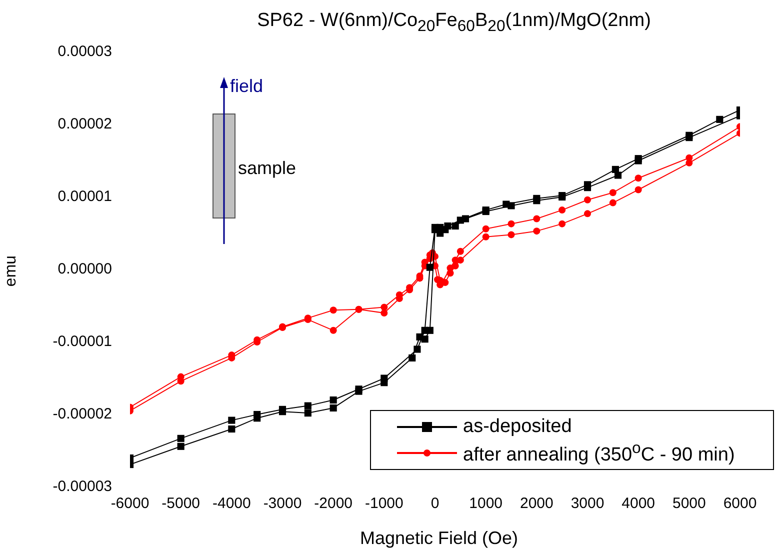  Describe the element at coordinates (11, 271) in the screenshot. I see `y-axis-title: emu` at that location.